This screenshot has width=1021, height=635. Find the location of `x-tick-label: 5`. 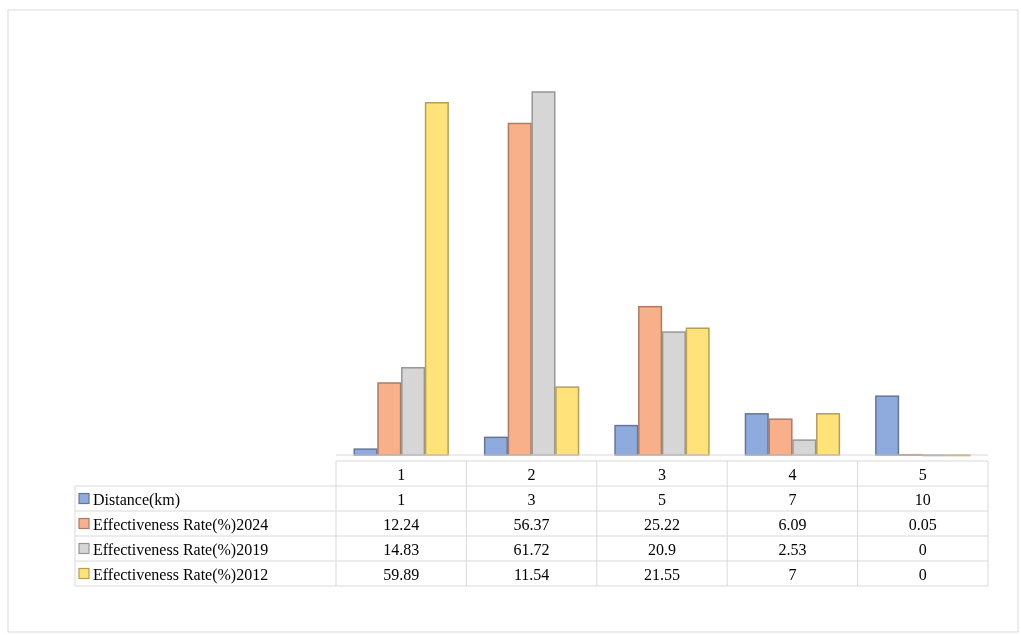

x-tick-label: 5 is located at coordinates (922, 474).